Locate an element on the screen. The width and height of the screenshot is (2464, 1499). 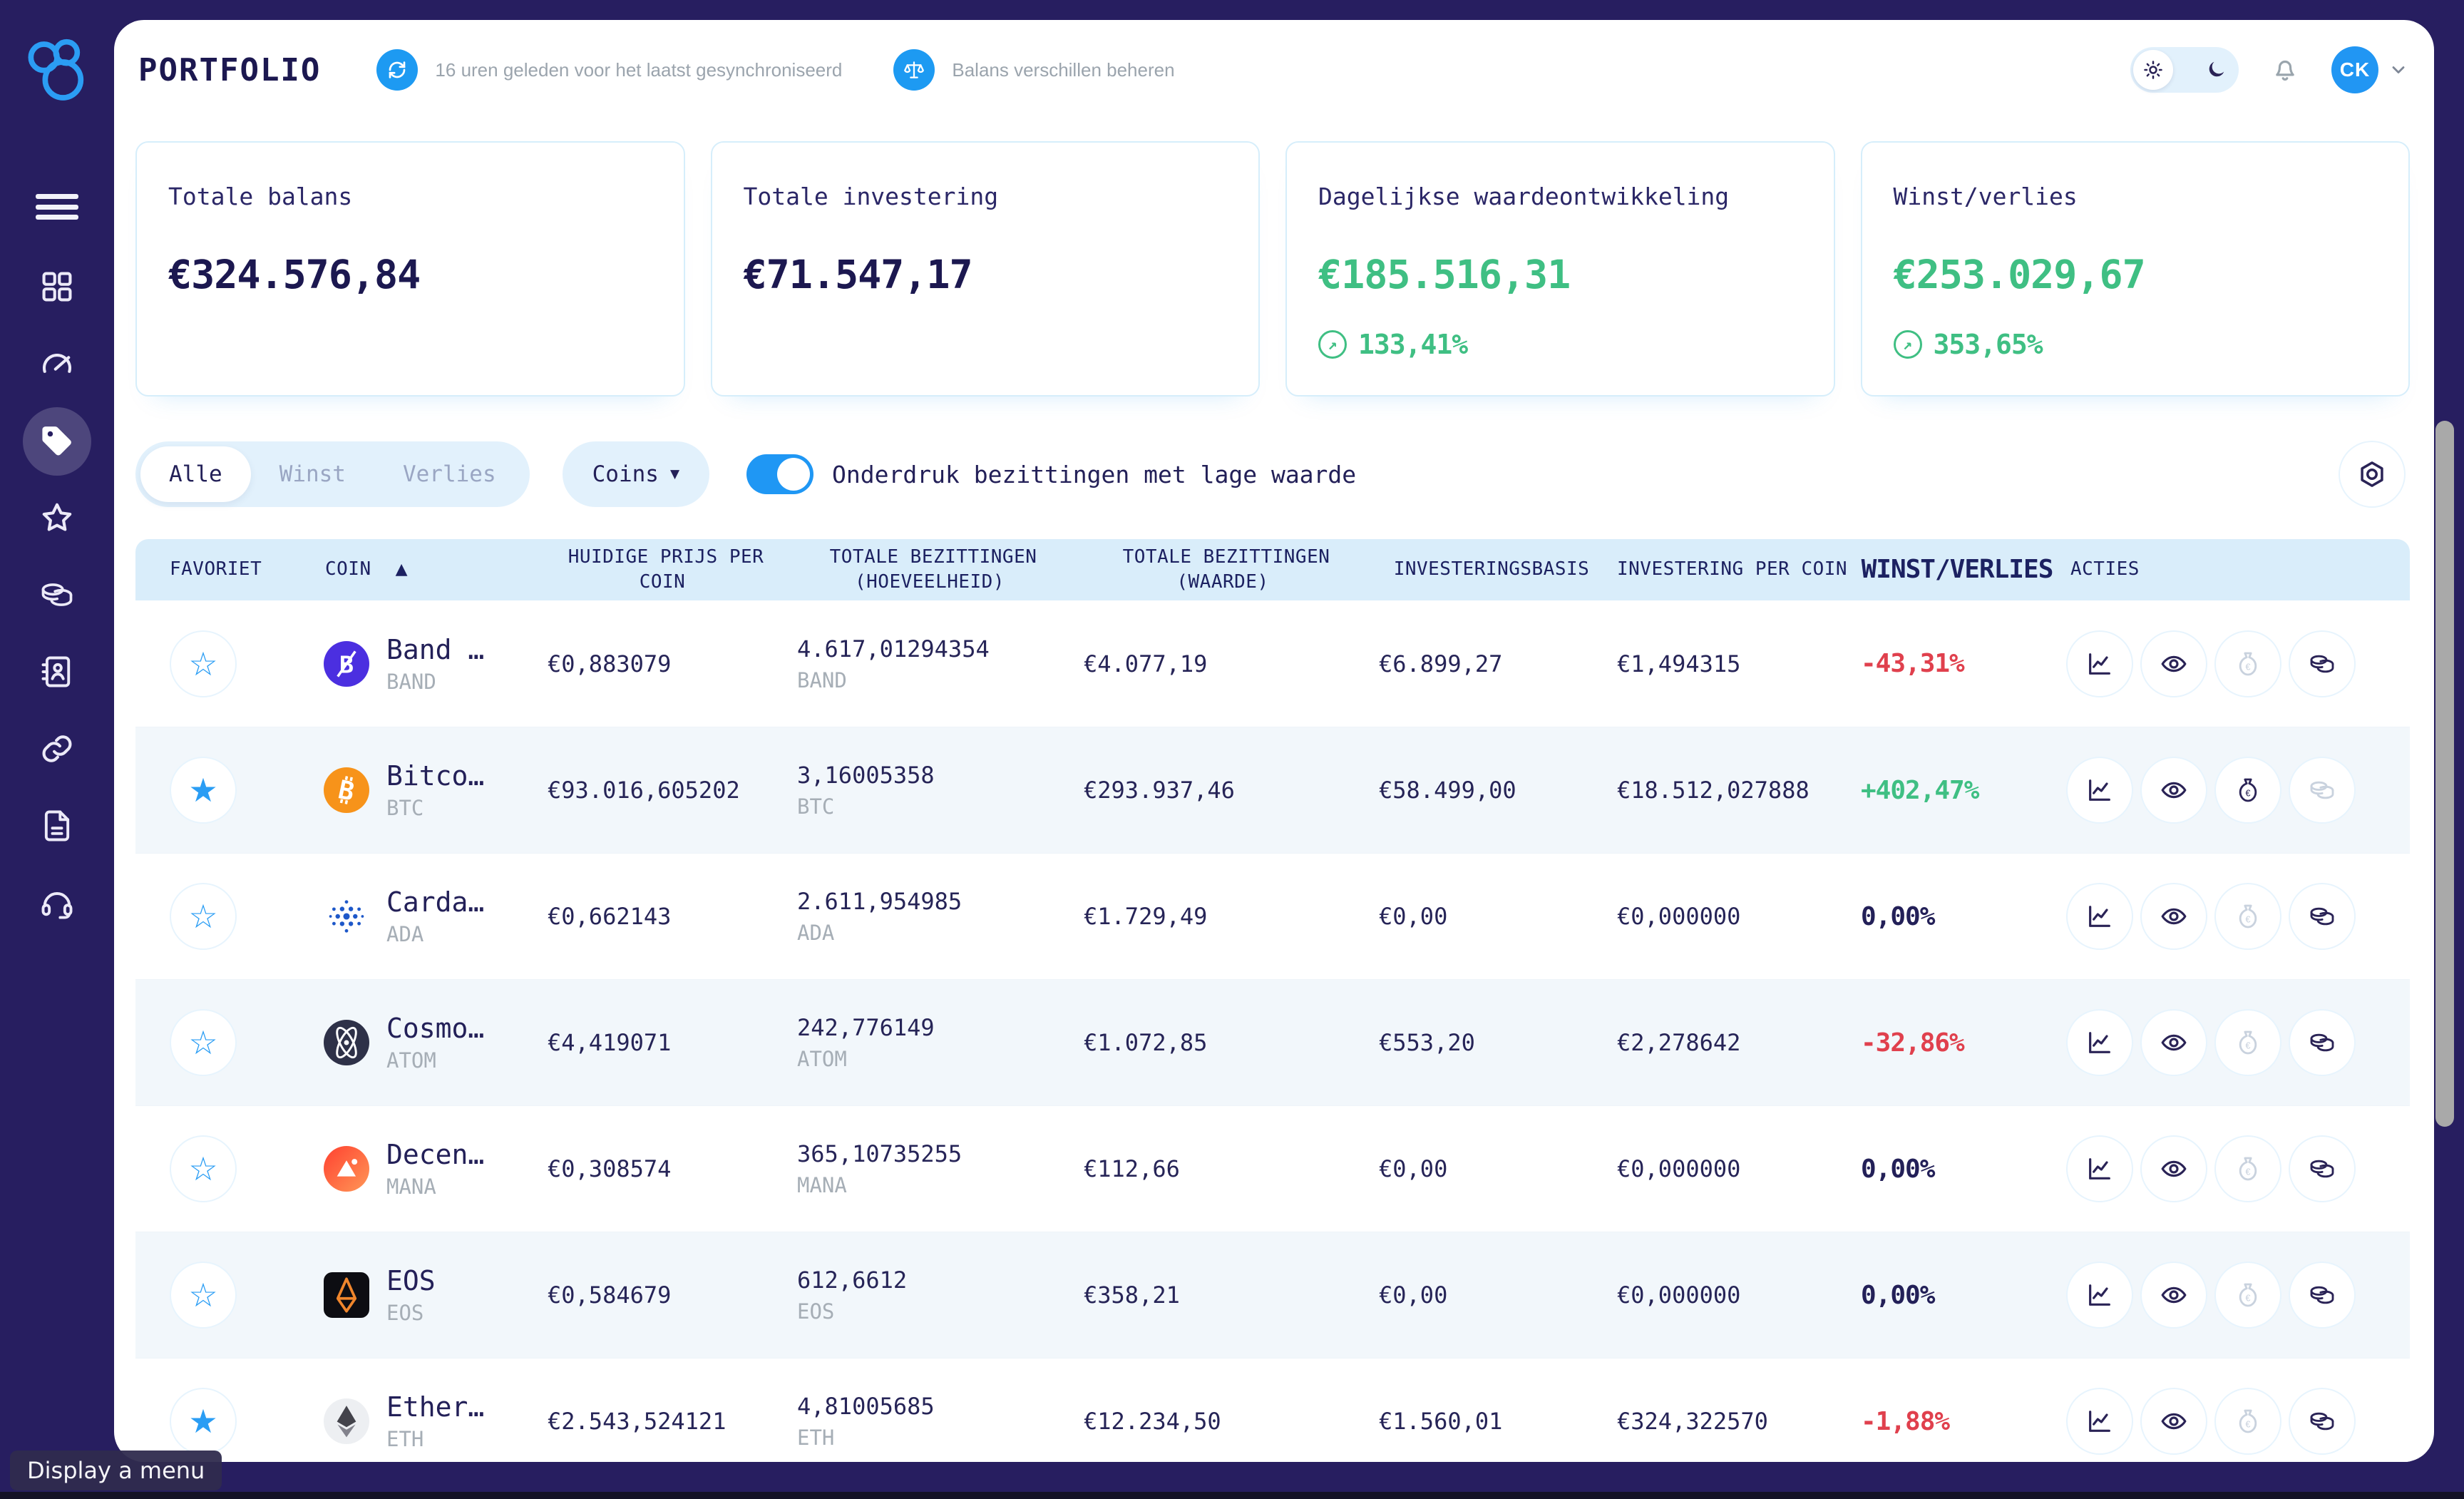
menu-toggle-button is located at coordinates (57, 207).